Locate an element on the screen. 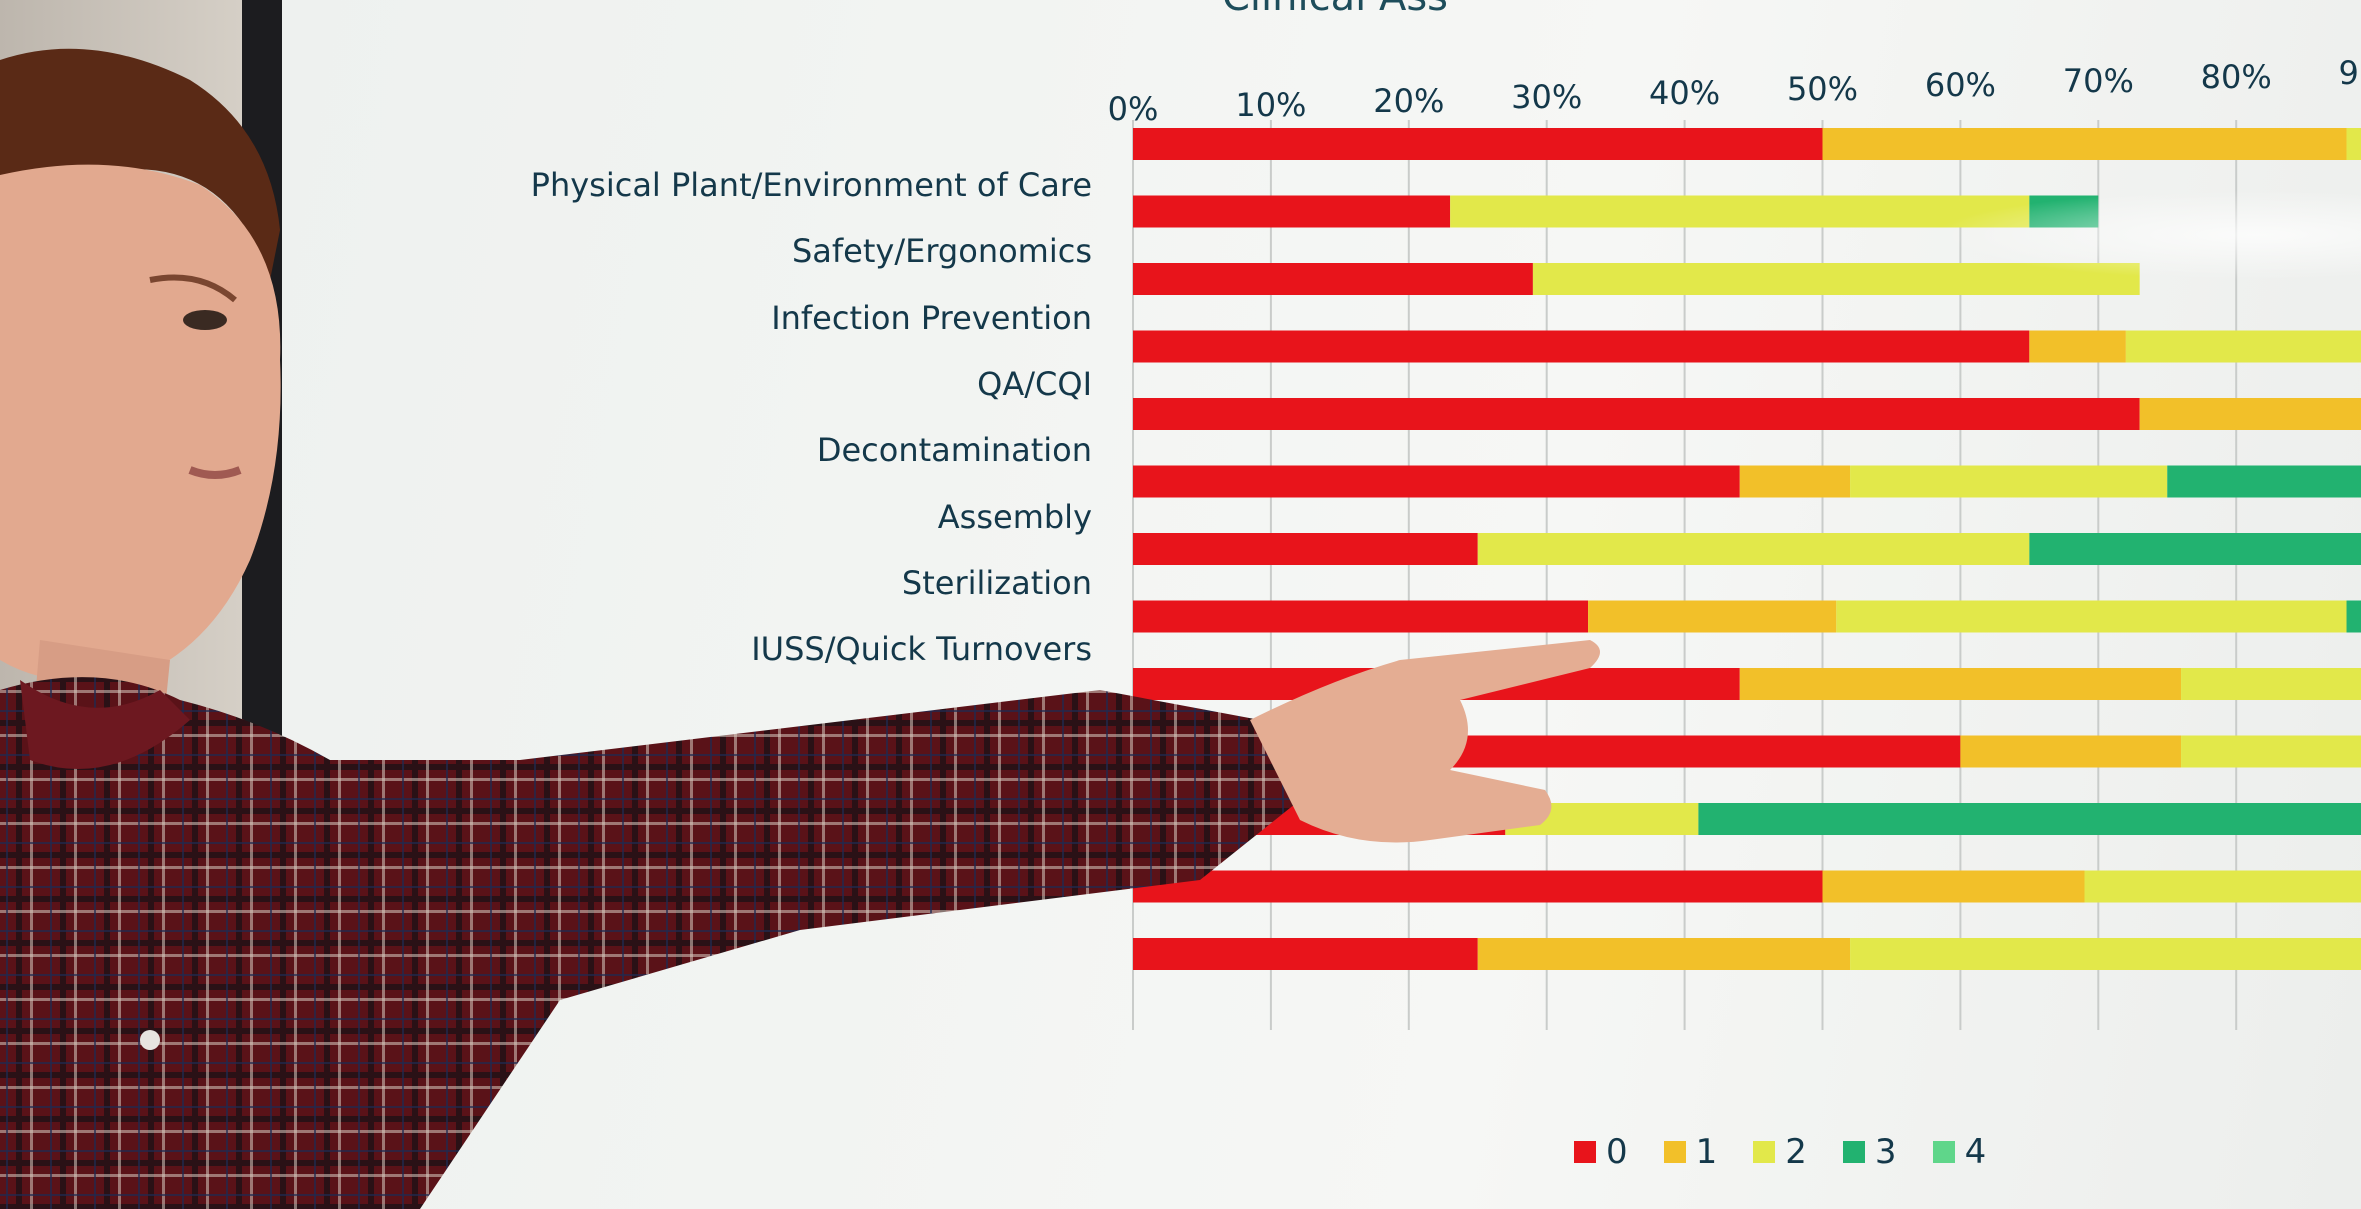 Image resolution: width=2361 pixels, height=1209 pixels. category-label: Assembly is located at coordinates (1014, 516).